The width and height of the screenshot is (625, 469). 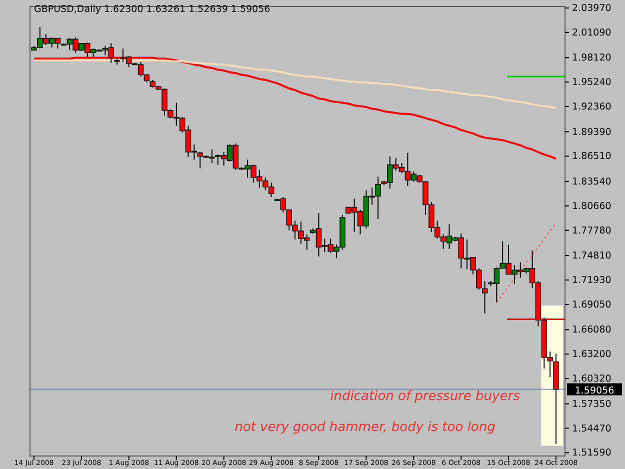 I want to click on ref-line-label: 1.59056, so click(x=594, y=390).